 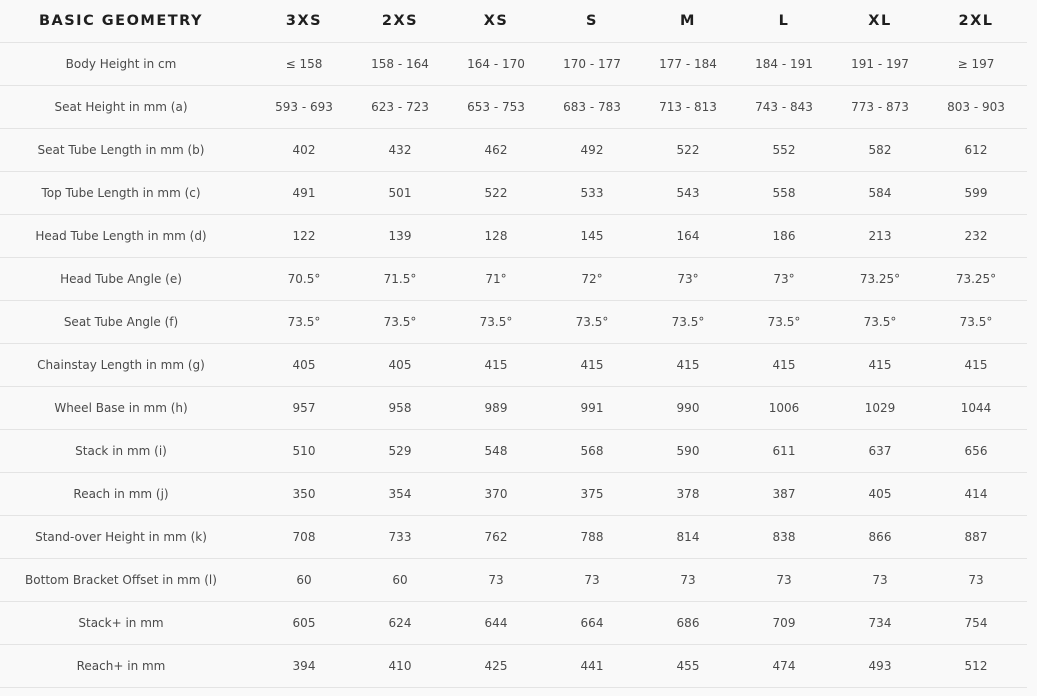 What do you see at coordinates (592, 21) in the screenshot?
I see `size-header-s: S` at bounding box center [592, 21].